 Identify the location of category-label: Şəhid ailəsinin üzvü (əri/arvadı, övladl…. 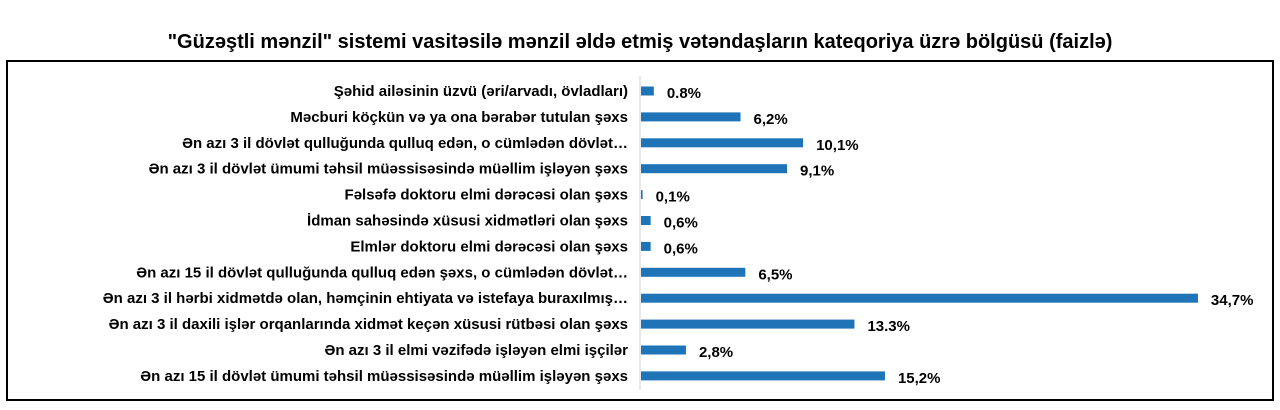
(481, 91).